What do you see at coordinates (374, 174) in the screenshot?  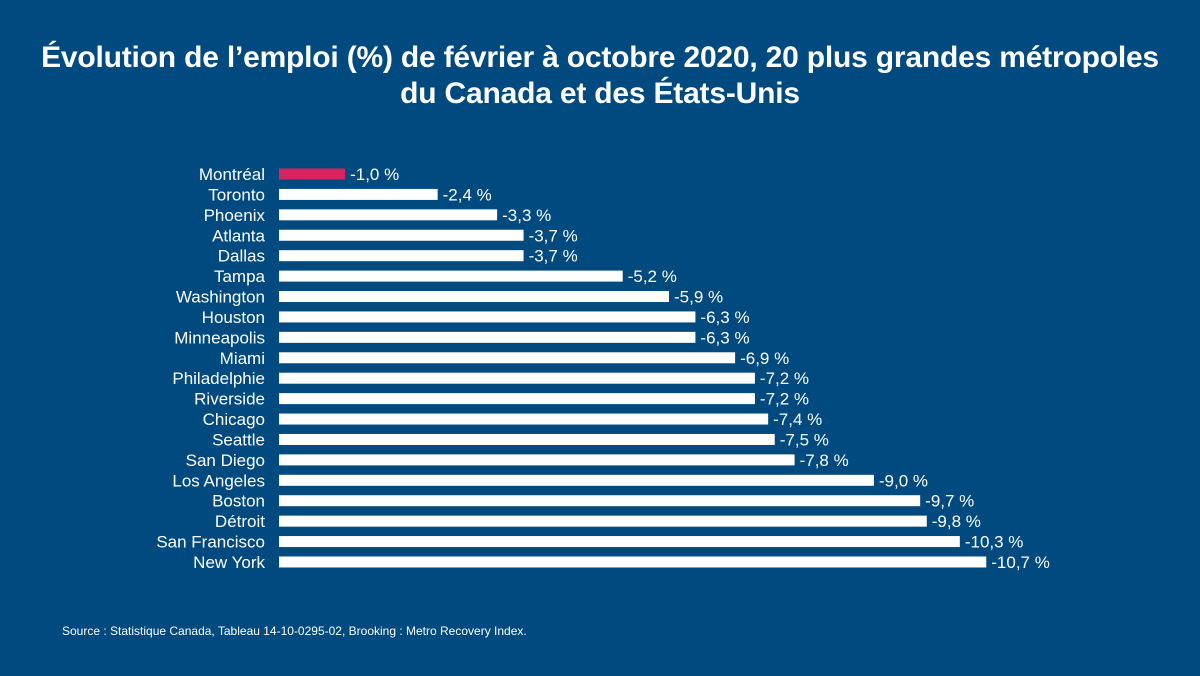 I see `data-label: -1,0 %` at bounding box center [374, 174].